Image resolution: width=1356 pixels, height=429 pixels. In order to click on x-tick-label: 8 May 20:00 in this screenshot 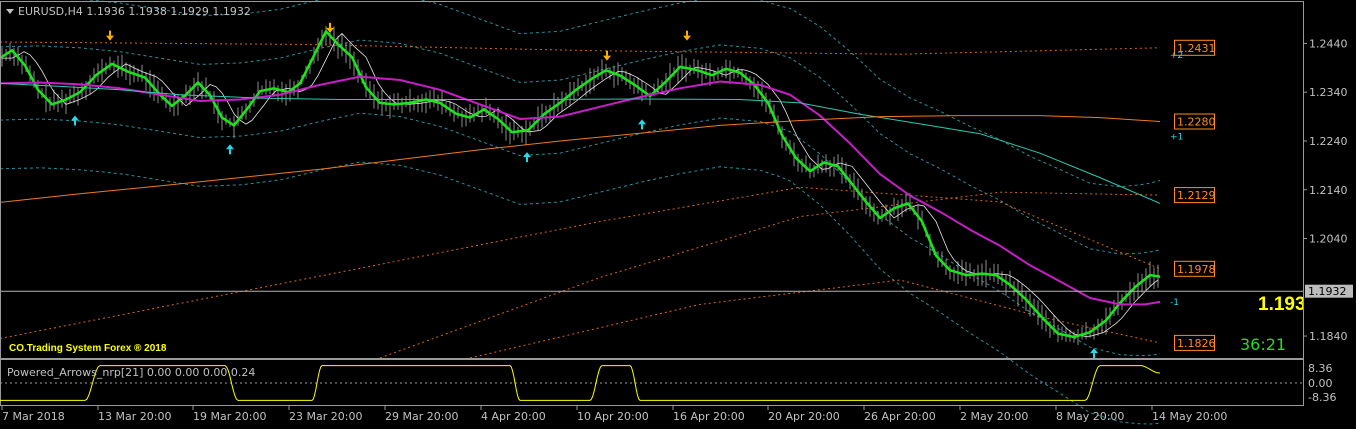, I will do `click(1090, 416)`.